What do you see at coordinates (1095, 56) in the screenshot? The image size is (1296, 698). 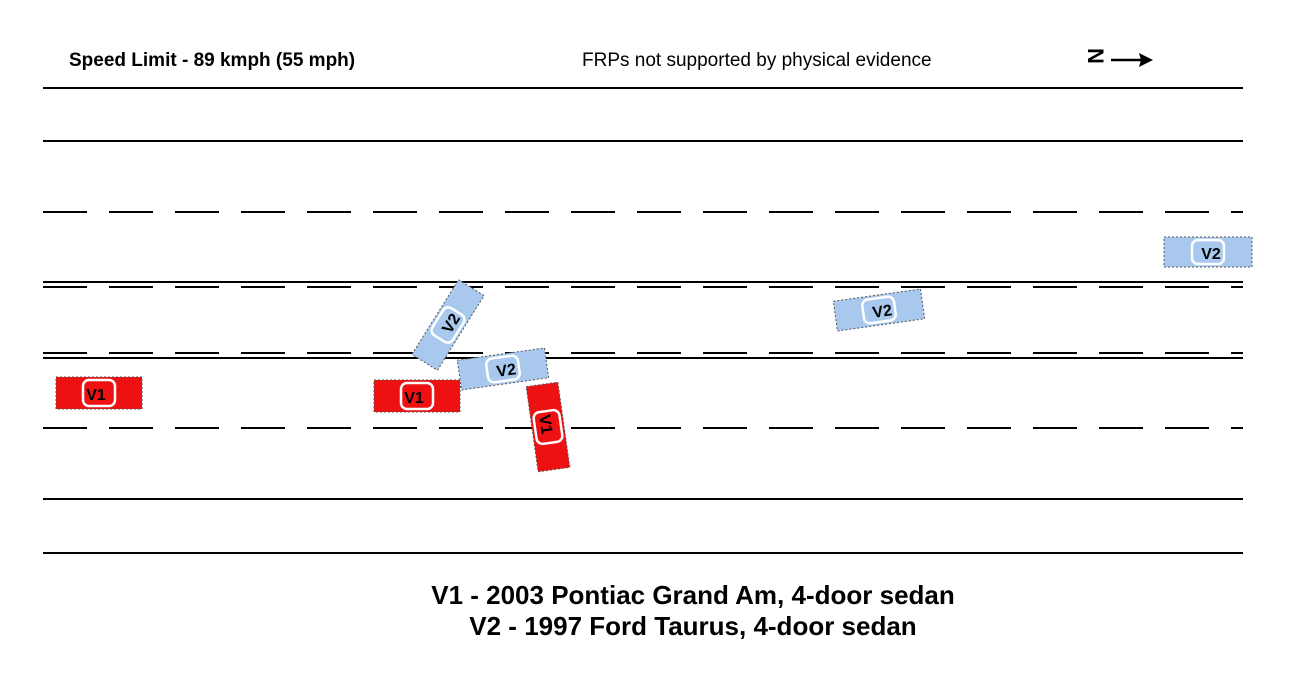 I see `north-letter: N` at bounding box center [1095, 56].